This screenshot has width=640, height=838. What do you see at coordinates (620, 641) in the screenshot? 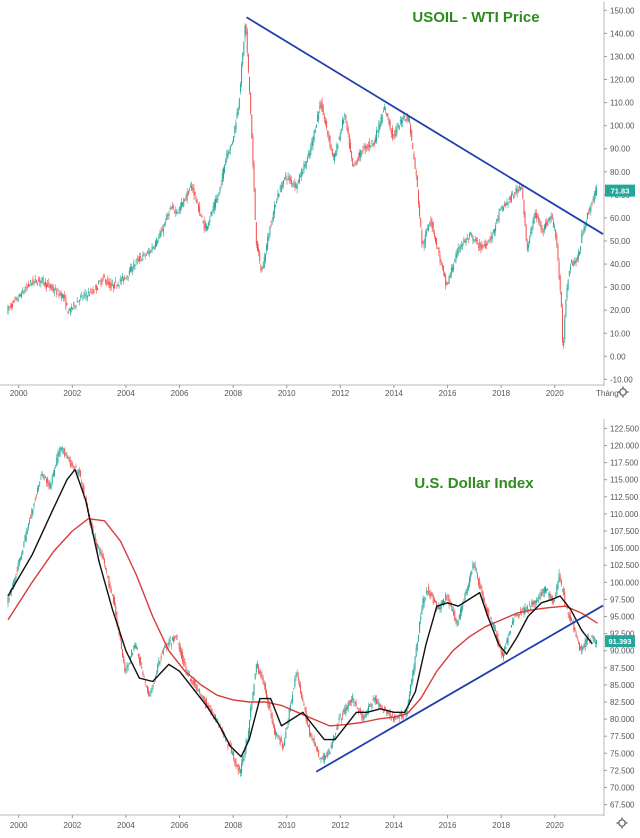
I see `last-price-label: 91.393` at bounding box center [620, 641].